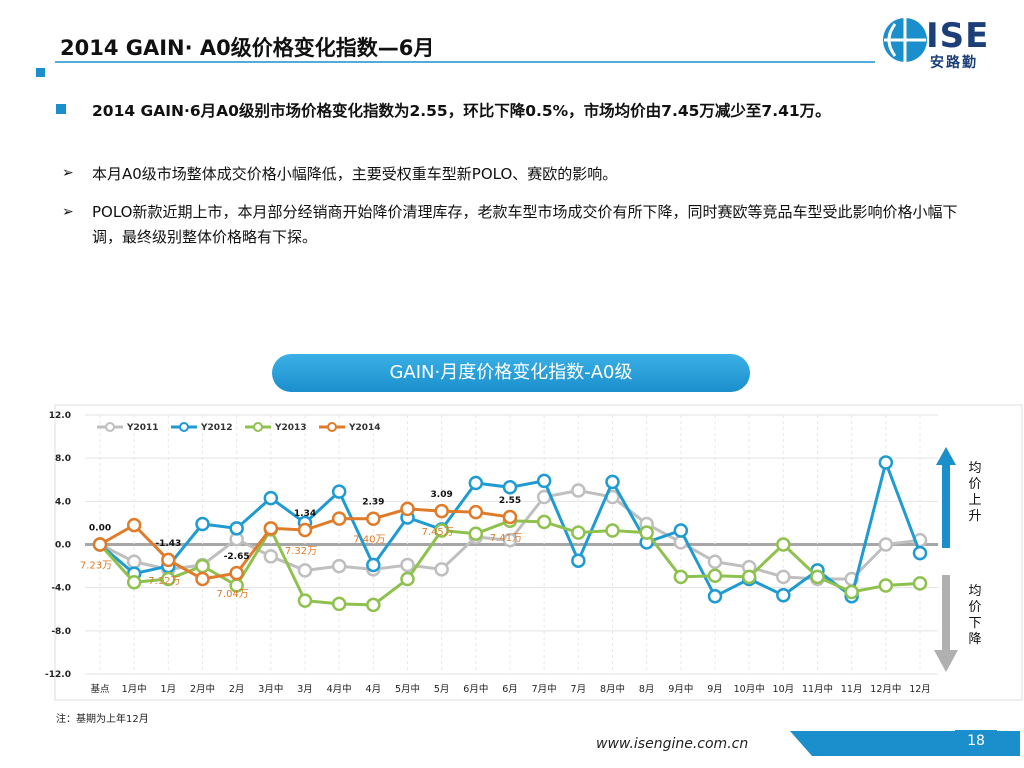 The width and height of the screenshot is (1024, 768). Describe the element at coordinates (407, 689) in the screenshot. I see `x-tick-label: 5月中` at that location.